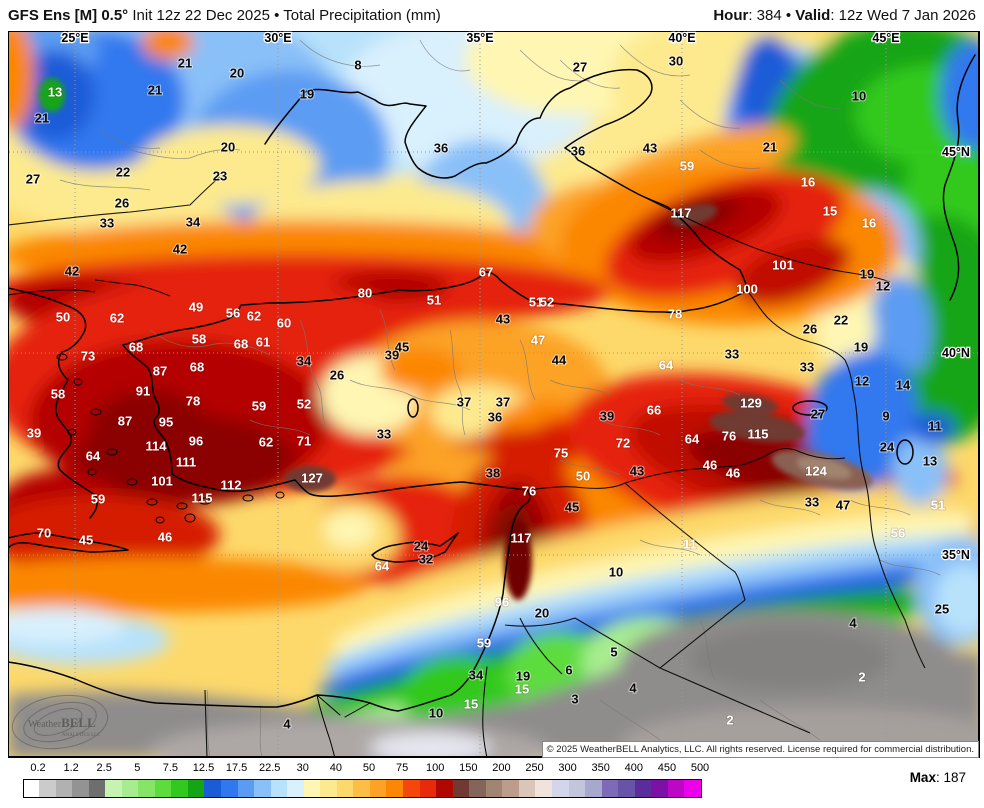 Image resolution: width=984 pixels, height=808 pixels. Describe the element at coordinates (38, 768) in the screenshot. I see `colorbar-tick-label: 0.2` at that location.